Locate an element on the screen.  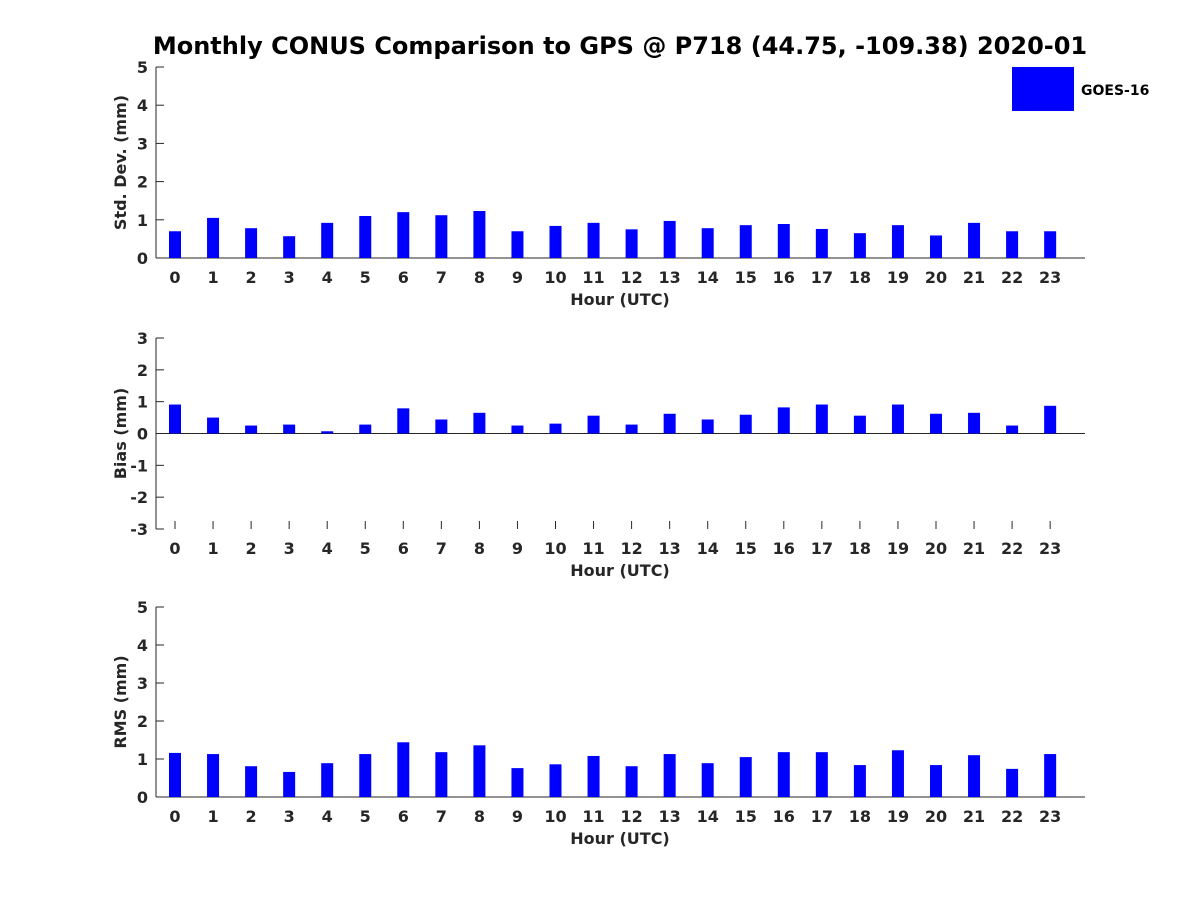
x-tick-label: 2 is located at coordinates (251, 277).